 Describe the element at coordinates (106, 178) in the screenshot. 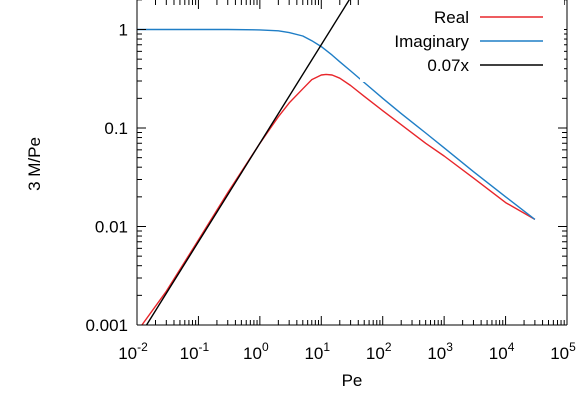

I see `y-tick-labels: 0.001 0.01 0.1 1` at that location.